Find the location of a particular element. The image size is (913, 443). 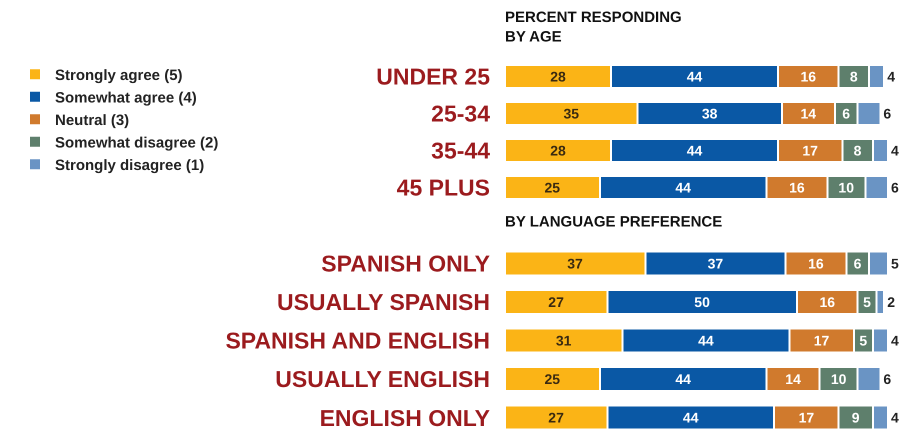

data-label: 35 is located at coordinates (571, 114).